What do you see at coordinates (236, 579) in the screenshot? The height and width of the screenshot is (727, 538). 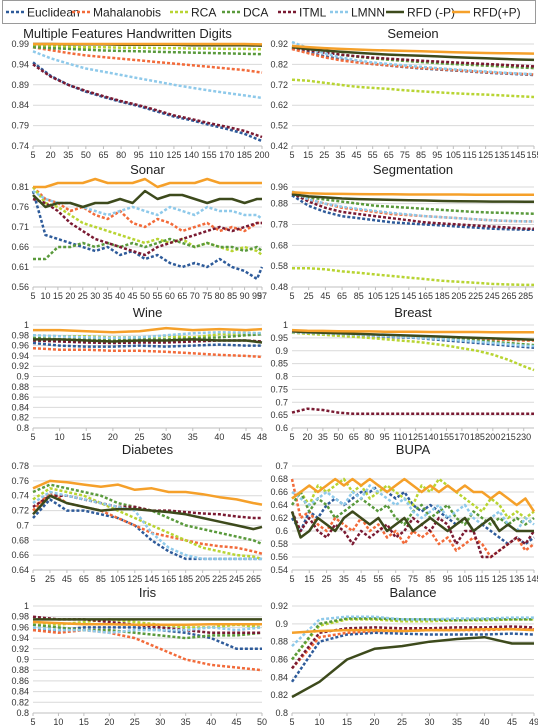 I see `x-tick-label: 245` at bounding box center [236, 579].